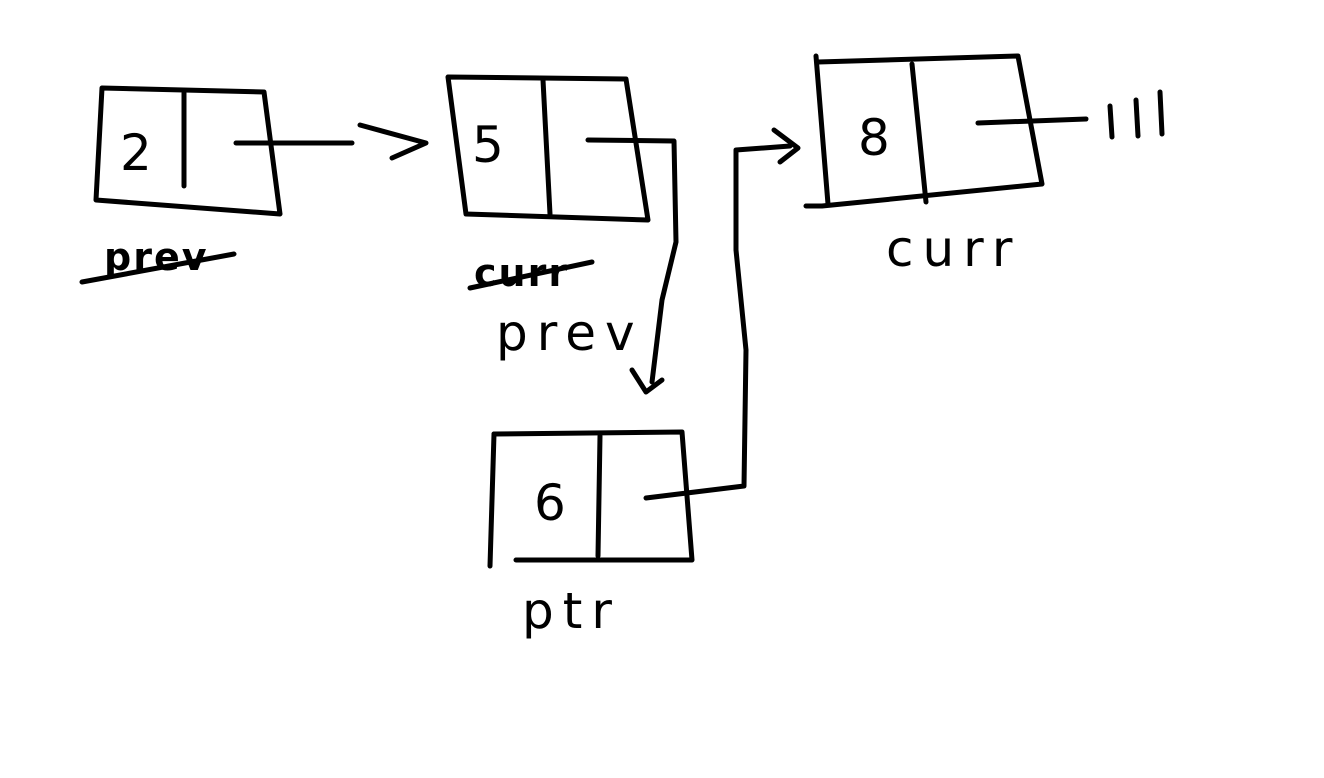 This screenshot has width=1324, height=778. I want to click on node-6-left-edge, so click(492, 500).